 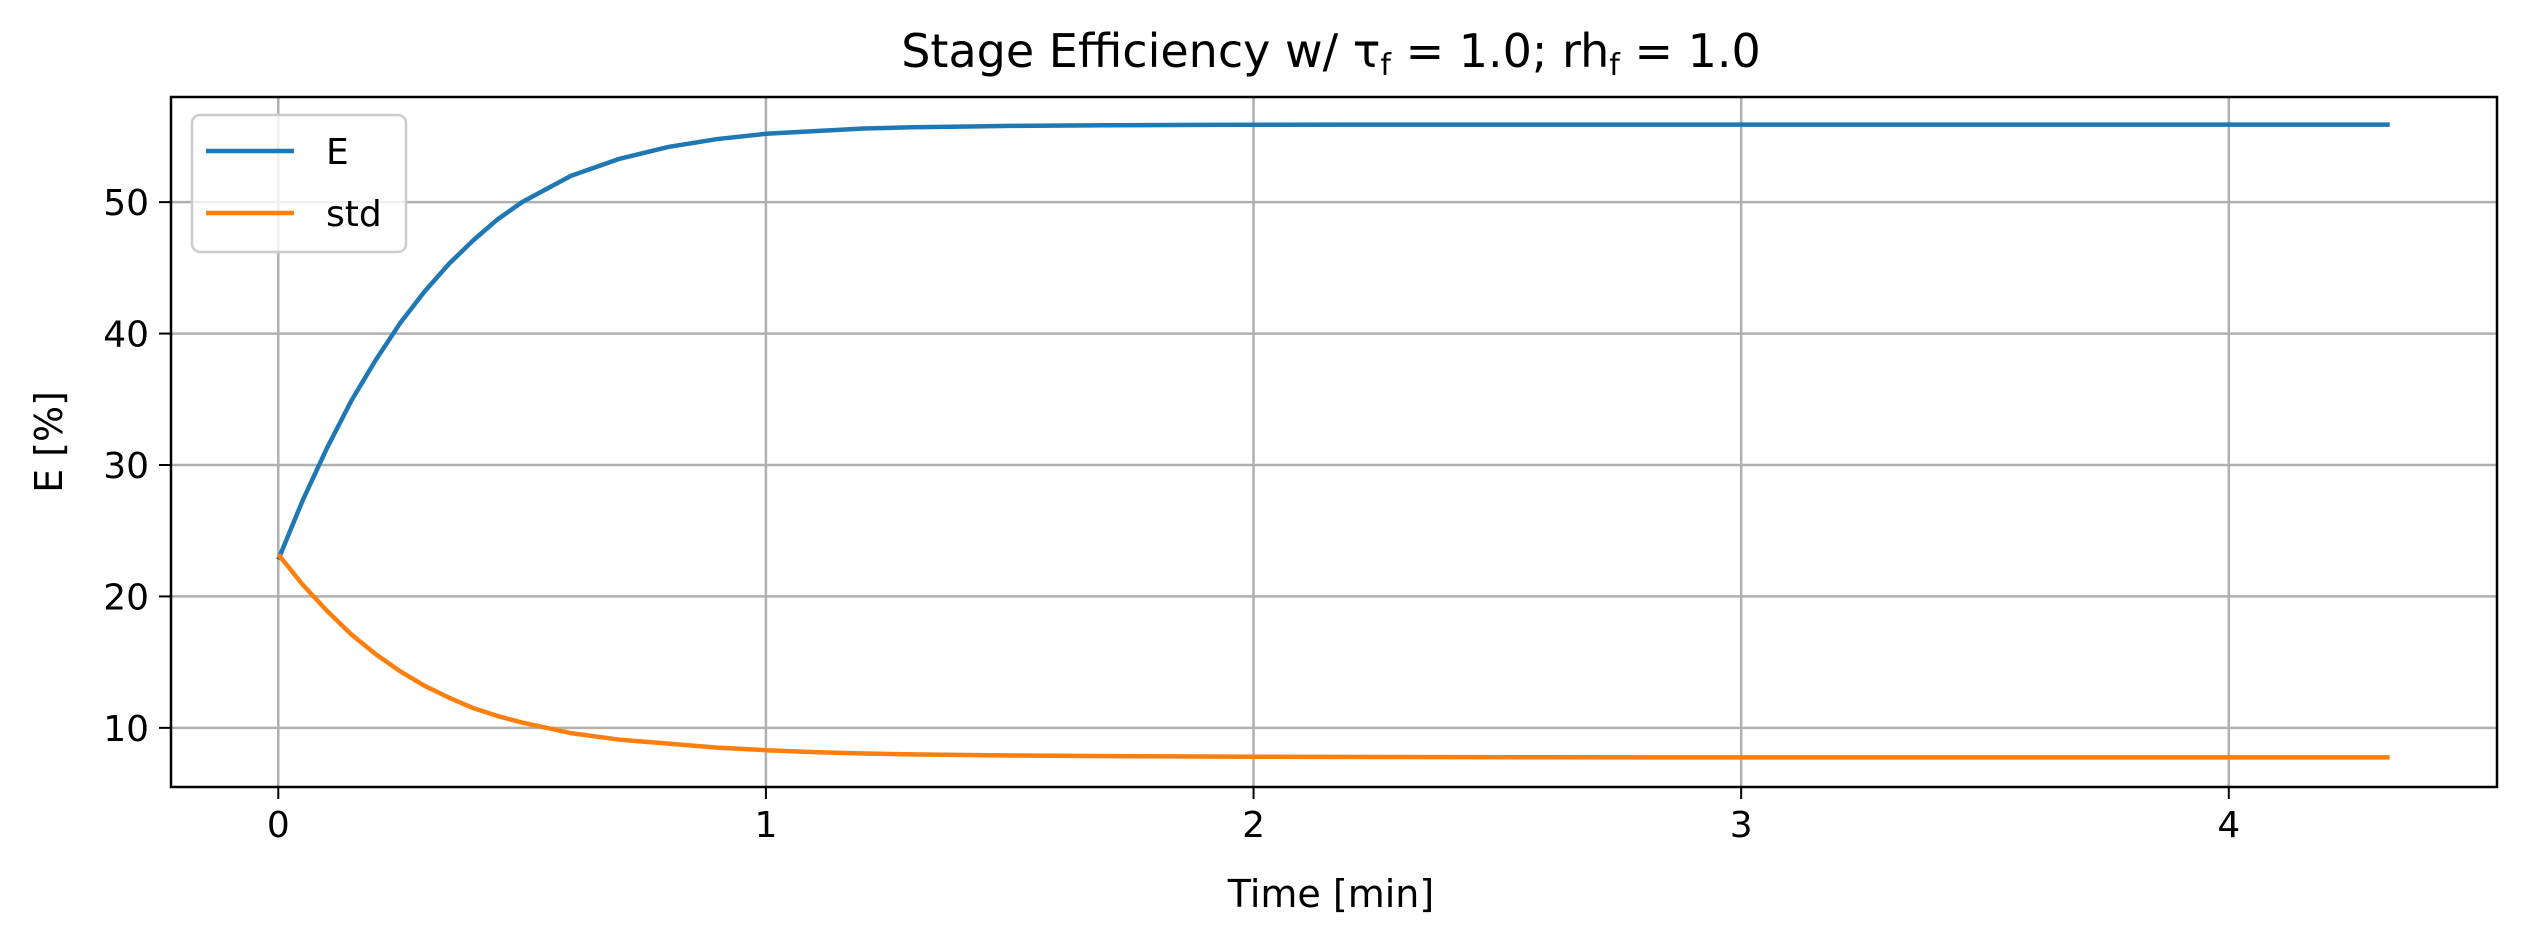 I want to click on legend: E std, so click(x=299, y=183).